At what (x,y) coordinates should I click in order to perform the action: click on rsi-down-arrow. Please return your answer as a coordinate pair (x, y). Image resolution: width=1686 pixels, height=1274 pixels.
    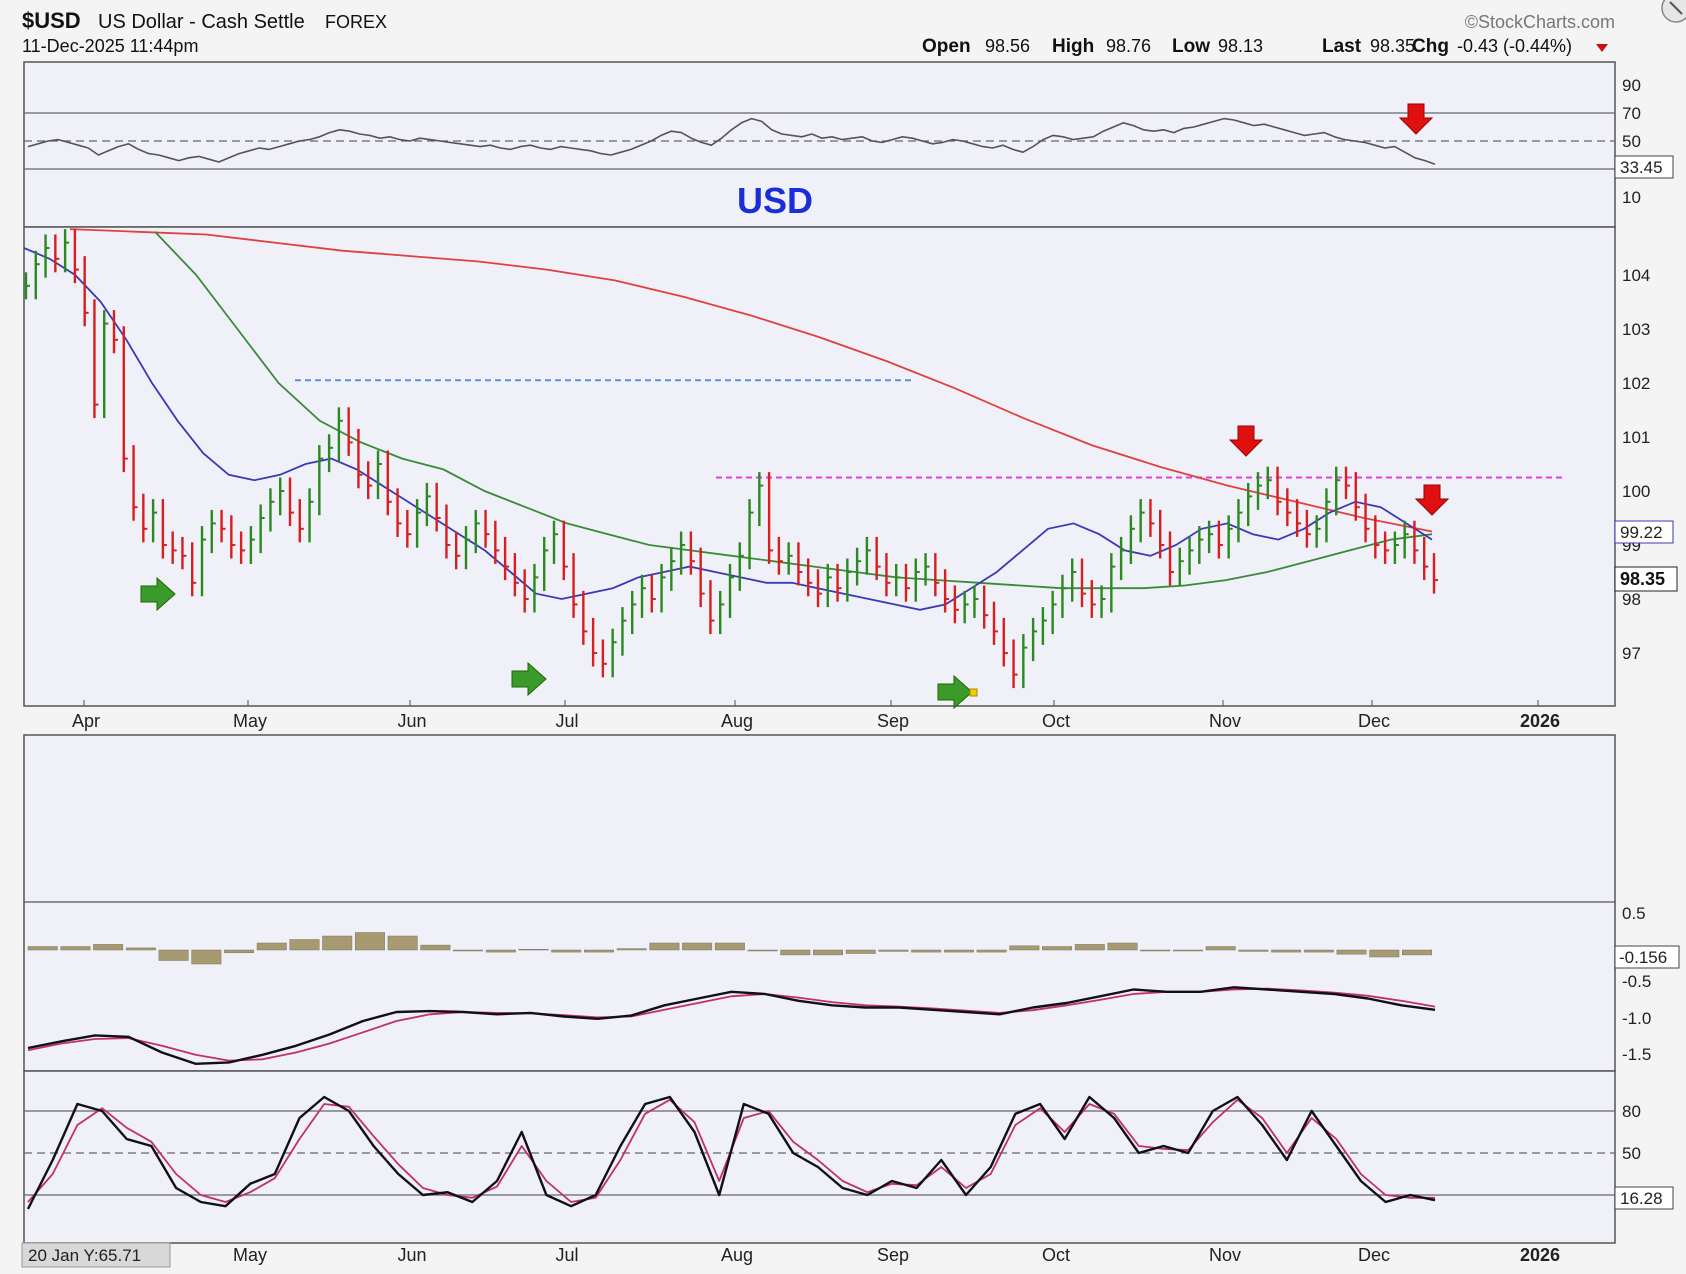
    Looking at the image, I should click on (1416, 119).